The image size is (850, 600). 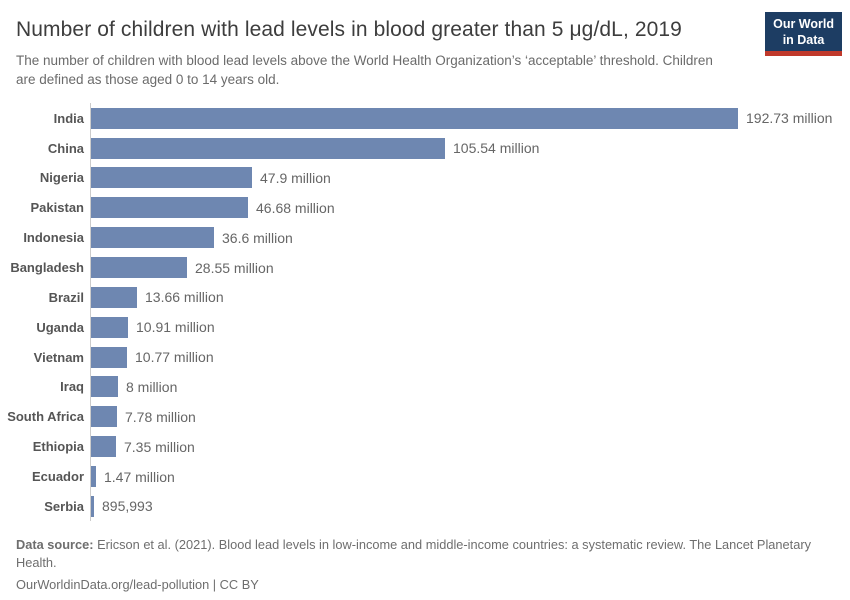 I want to click on owid-logo-line1: Our World, so click(x=803, y=24).